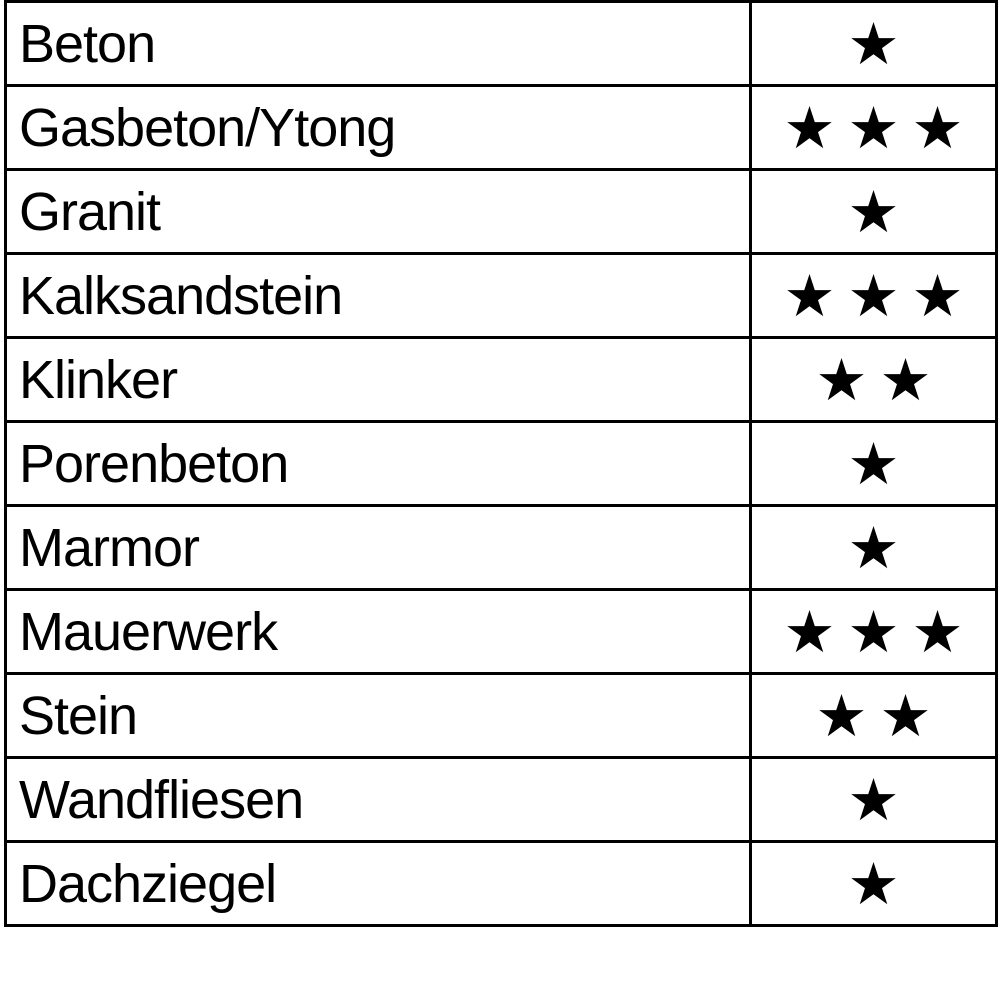 The image size is (1000, 981). I want to click on material-name: Stein, so click(378, 715).